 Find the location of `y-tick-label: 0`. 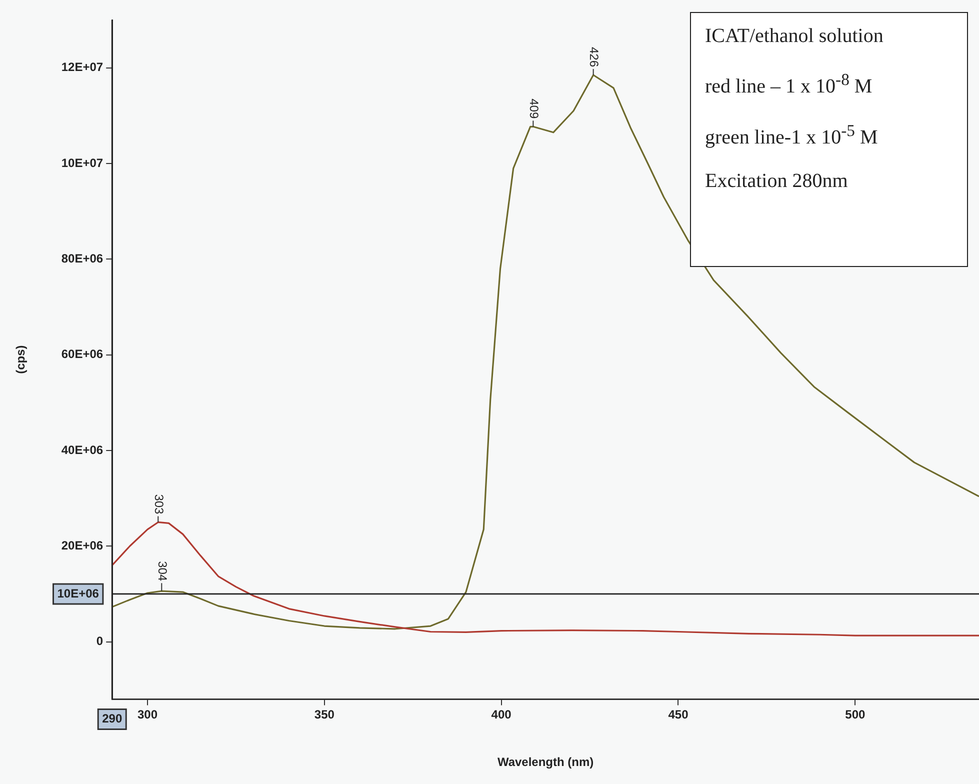

y-tick-label: 0 is located at coordinates (100, 641).